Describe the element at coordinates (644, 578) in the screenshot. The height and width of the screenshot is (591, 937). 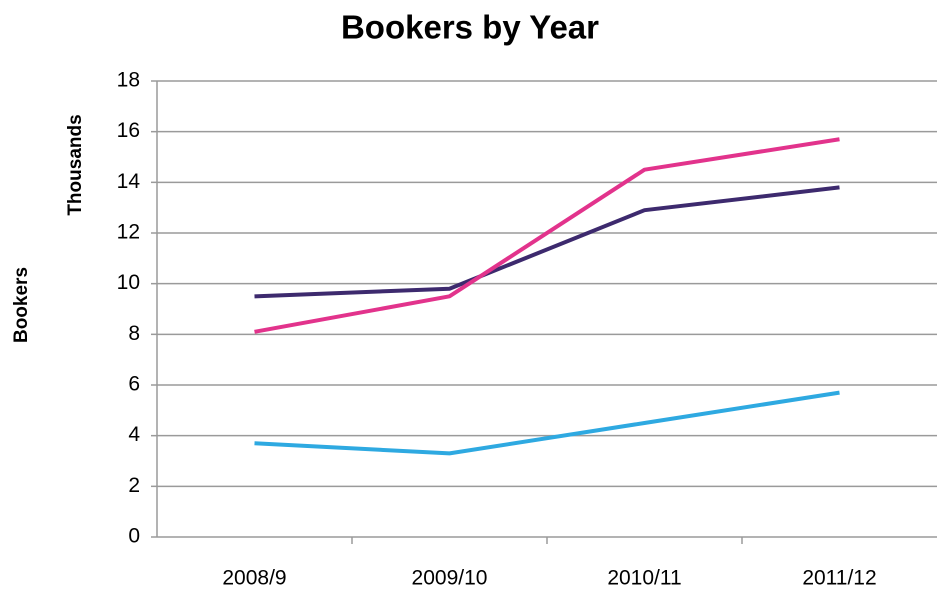
I see `x-tick-label: 2010/11` at that location.